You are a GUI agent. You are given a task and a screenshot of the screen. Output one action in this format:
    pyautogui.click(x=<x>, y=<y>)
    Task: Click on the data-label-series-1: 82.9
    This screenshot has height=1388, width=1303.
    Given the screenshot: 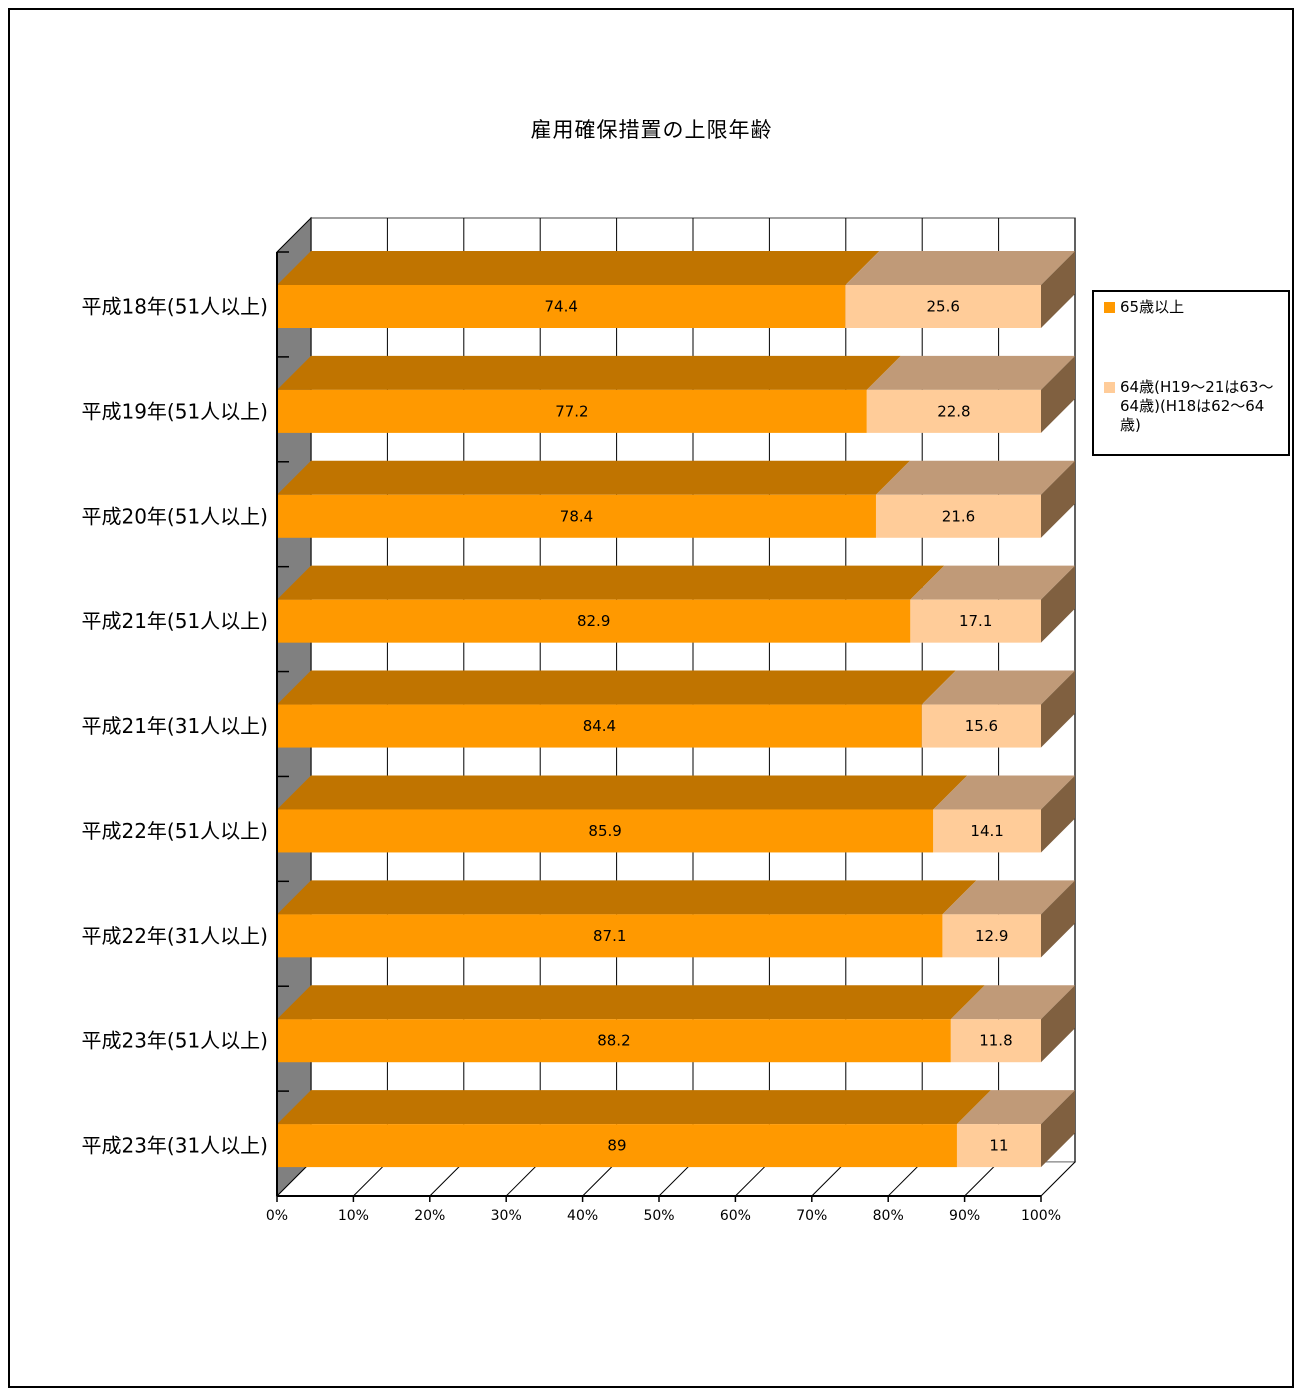 What is the action you would take?
    pyautogui.click(x=593, y=621)
    